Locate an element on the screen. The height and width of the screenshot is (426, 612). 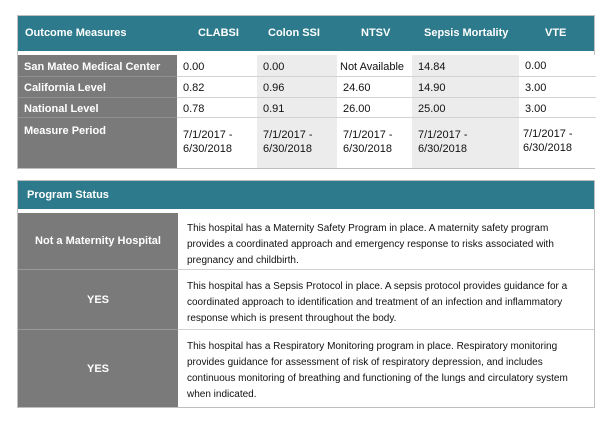
cell-value: 0.96 is located at coordinates (297, 87).